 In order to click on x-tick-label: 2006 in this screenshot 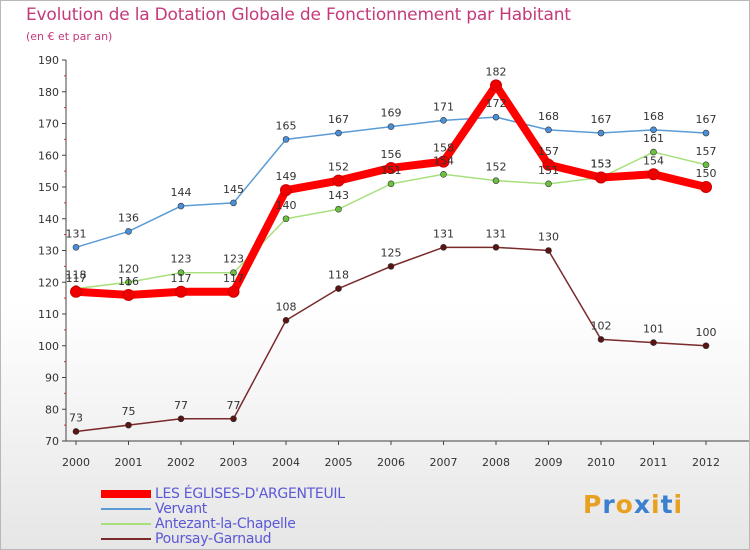, I will do `click(391, 462)`.